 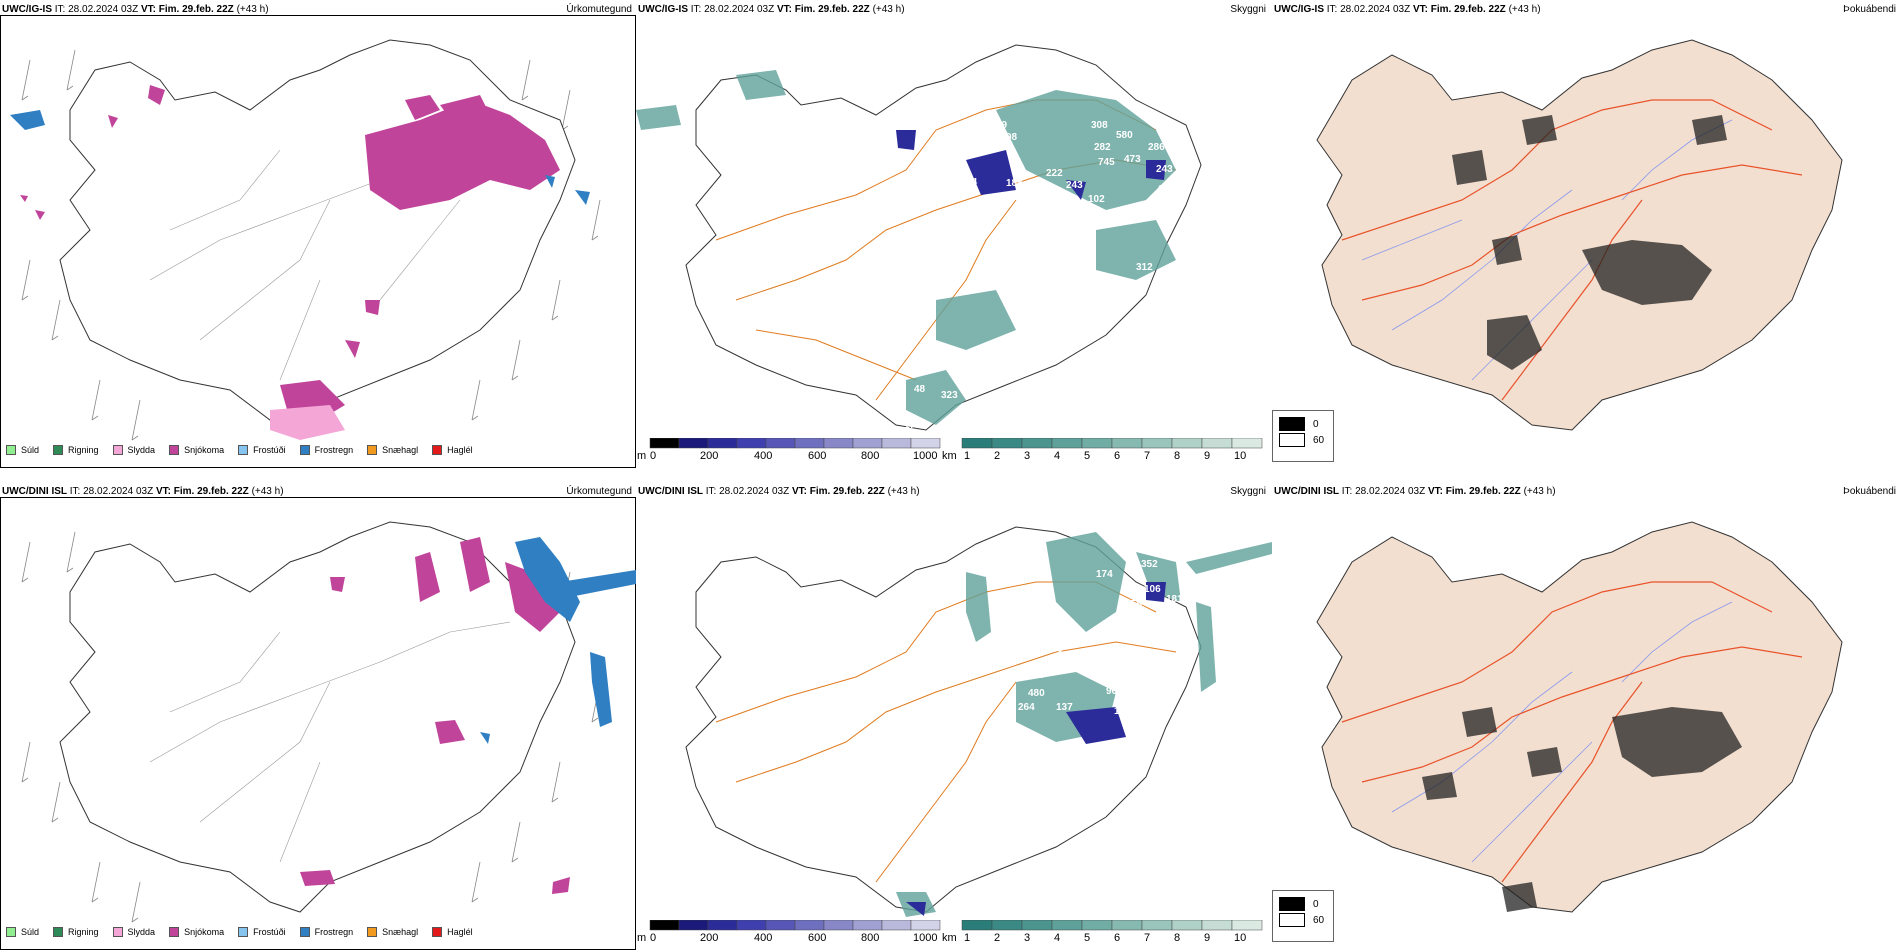 I want to click on vis-label: 352, so click(x=1149, y=564).